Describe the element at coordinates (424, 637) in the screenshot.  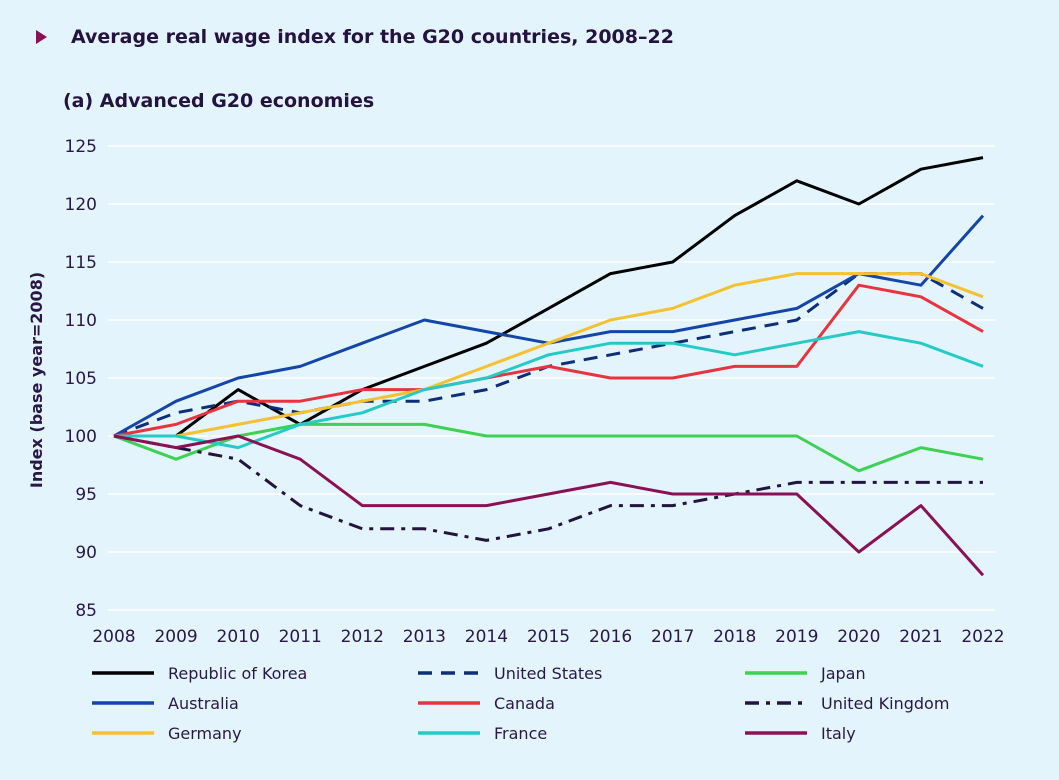
I see `x-tick-label: 2013` at that location.